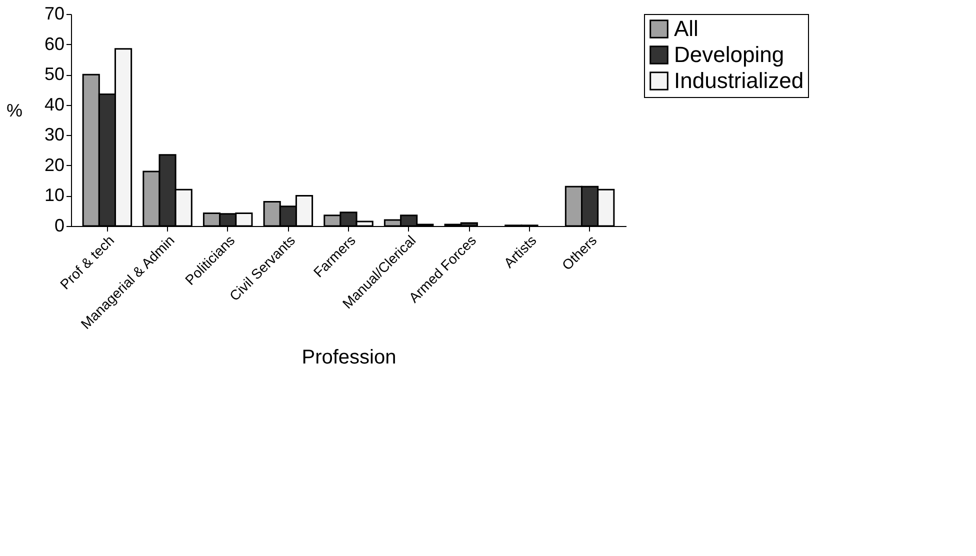  I want to click on y-tick-label: 70, so click(54, 14).